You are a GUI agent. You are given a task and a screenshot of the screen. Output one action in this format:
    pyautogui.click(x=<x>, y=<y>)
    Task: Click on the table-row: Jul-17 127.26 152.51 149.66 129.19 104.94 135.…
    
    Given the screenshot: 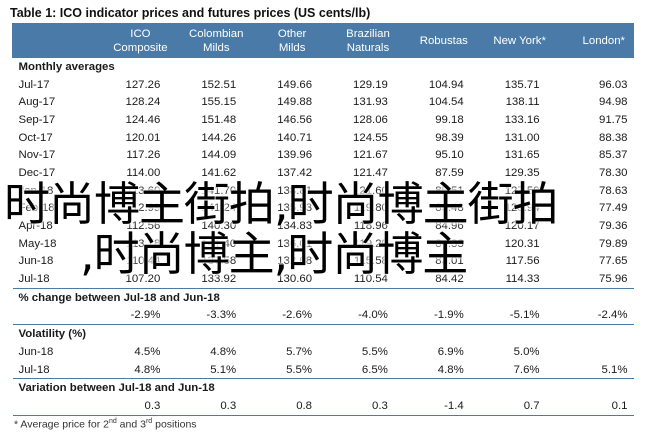 What is the action you would take?
    pyautogui.click(x=323, y=85)
    